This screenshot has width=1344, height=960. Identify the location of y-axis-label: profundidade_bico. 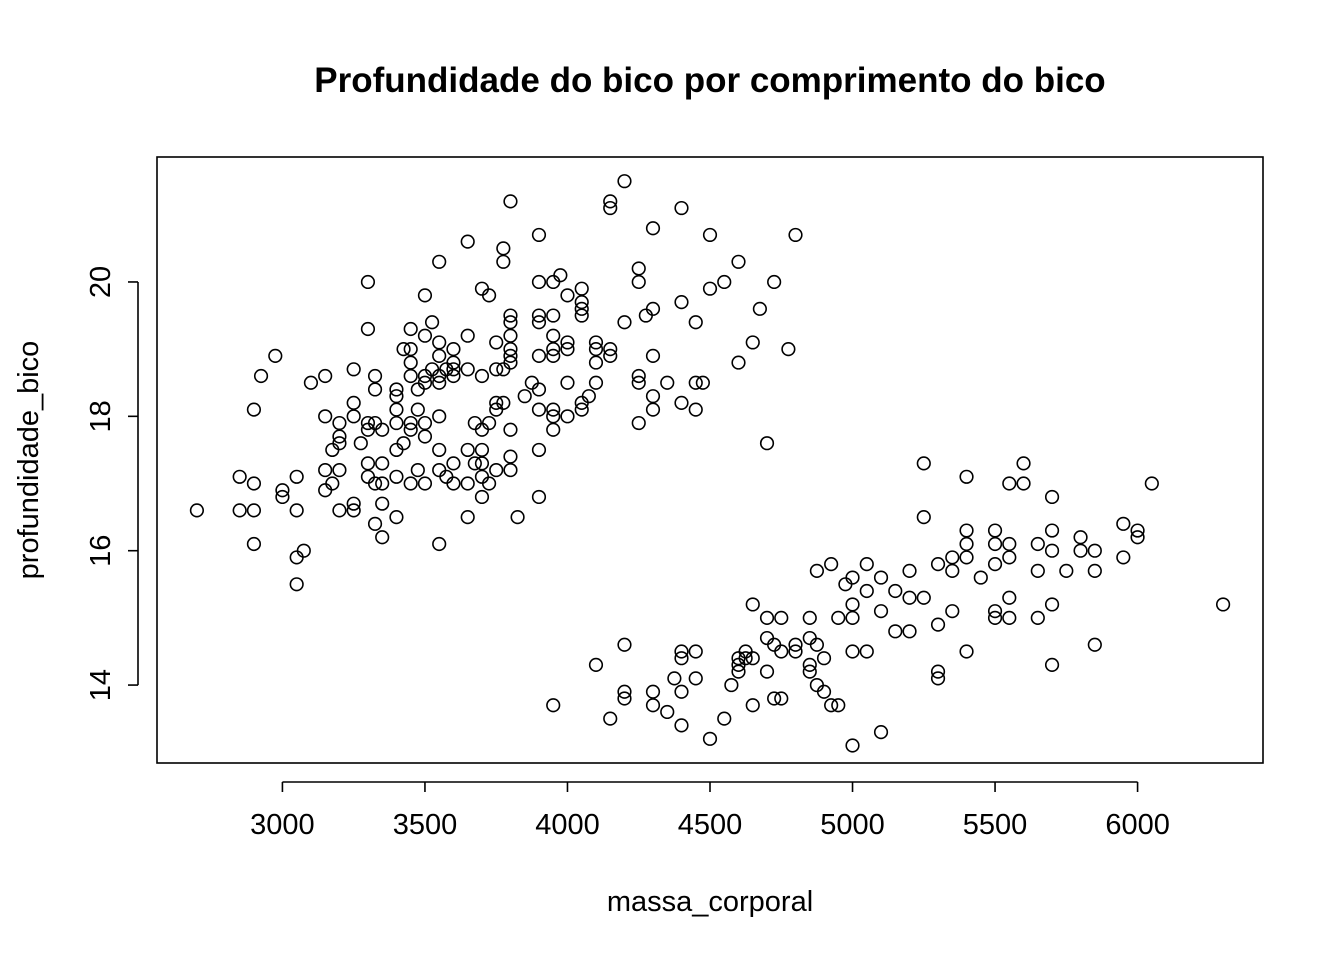
(29, 460).